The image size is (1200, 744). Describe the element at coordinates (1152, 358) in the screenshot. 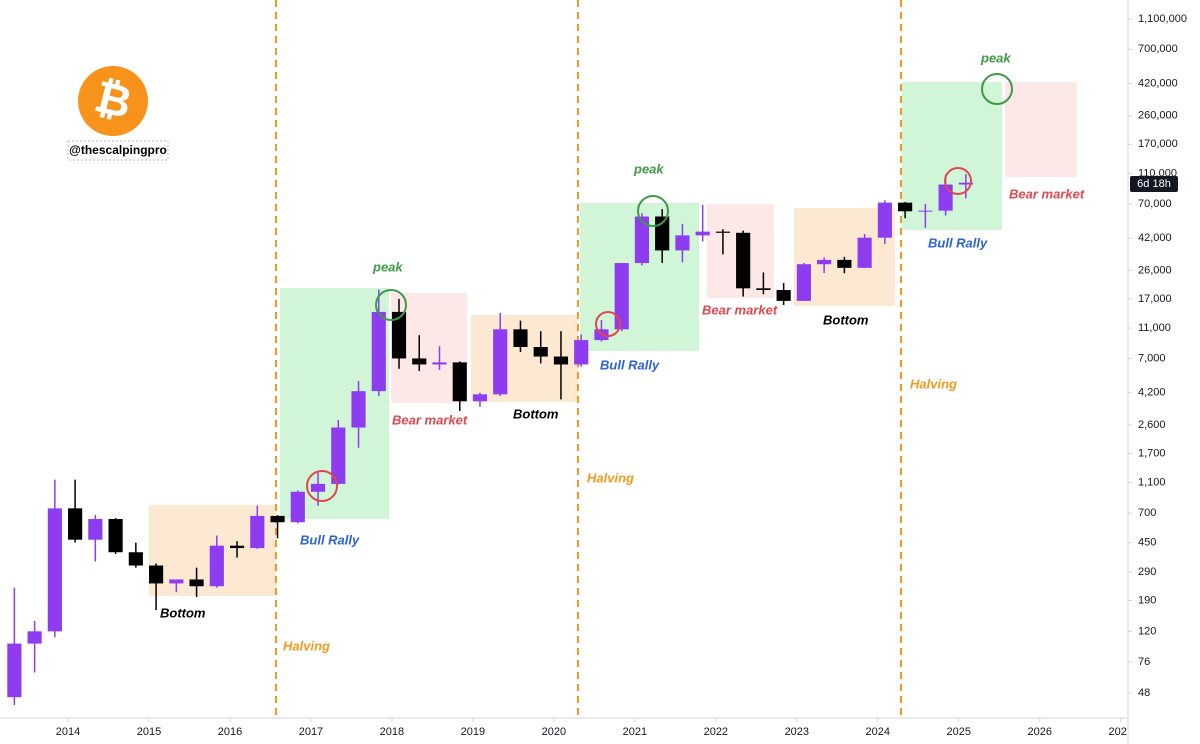

I see `y-tick-label: 7,000` at that location.